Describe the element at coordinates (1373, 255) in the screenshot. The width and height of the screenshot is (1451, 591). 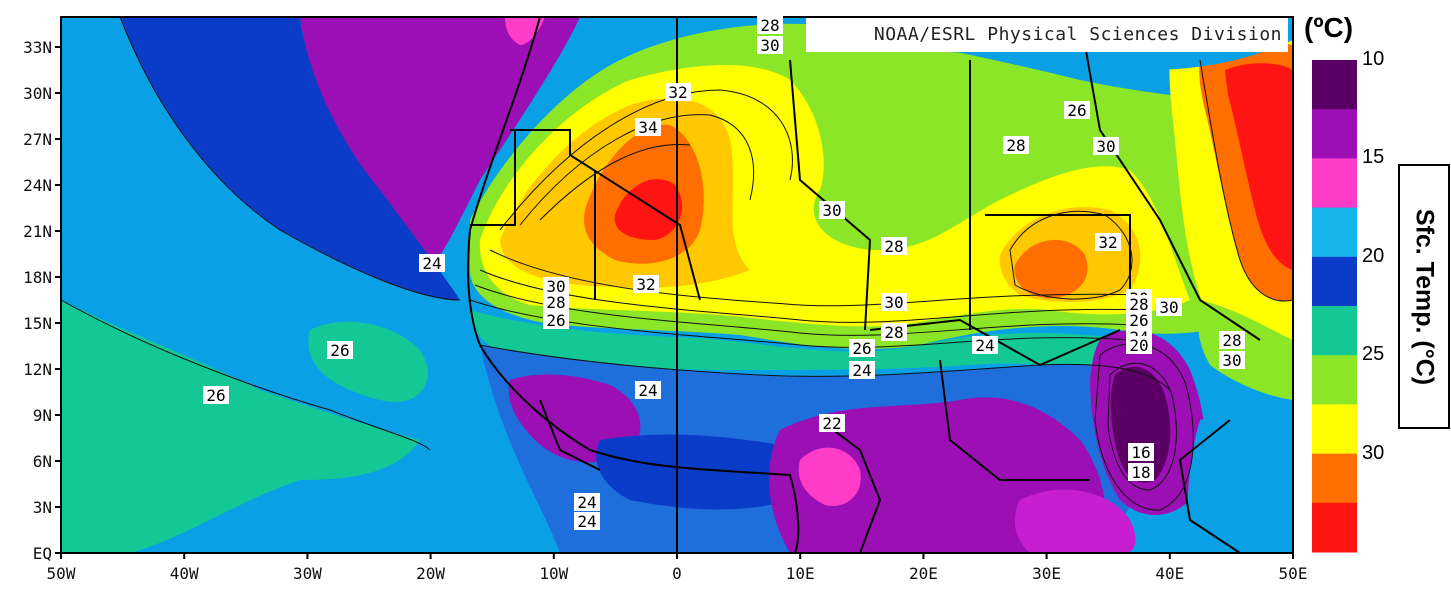
I see `colorbar-tick-label: 20` at that location.